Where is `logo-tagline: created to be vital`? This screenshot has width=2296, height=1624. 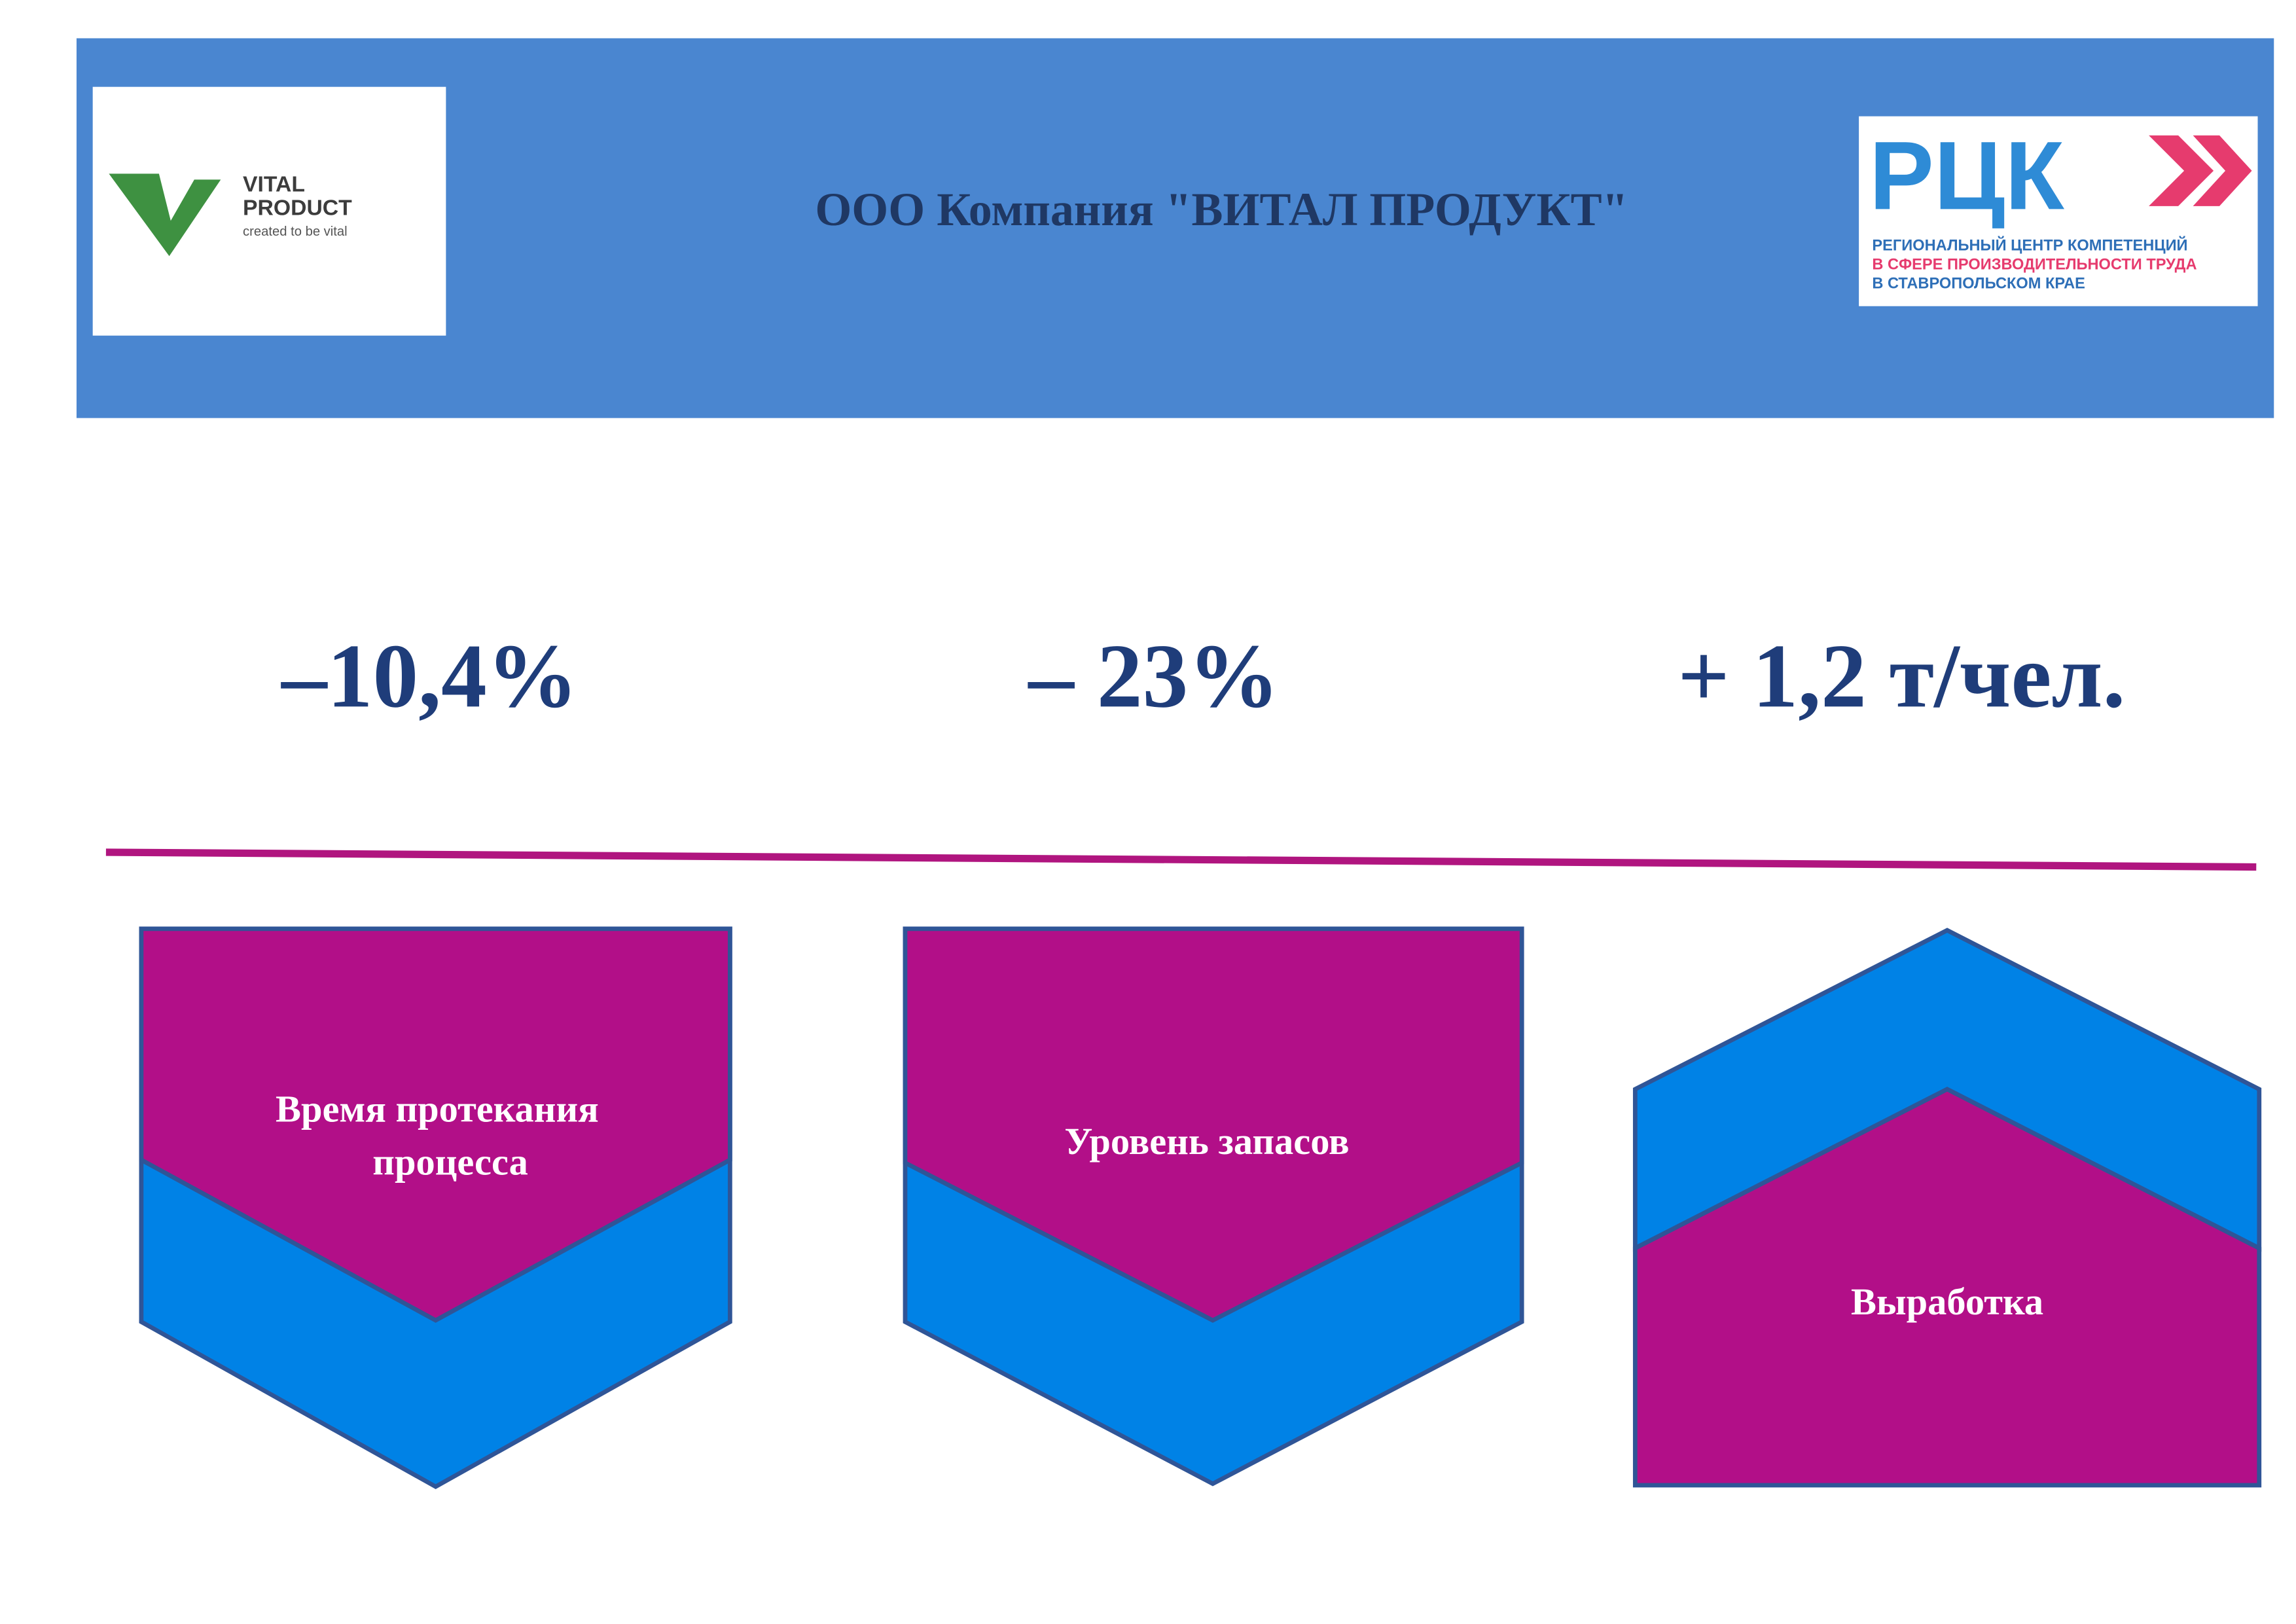
logo-tagline: created to be vital is located at coordinates (295, 232).